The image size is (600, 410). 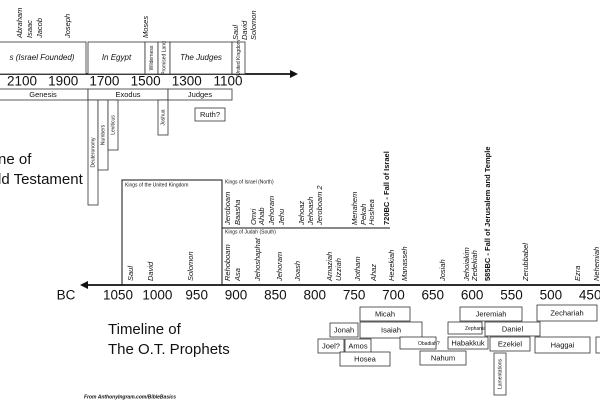 I want to click on period-label: s (Israel Founded), so click(x=42, y=57).